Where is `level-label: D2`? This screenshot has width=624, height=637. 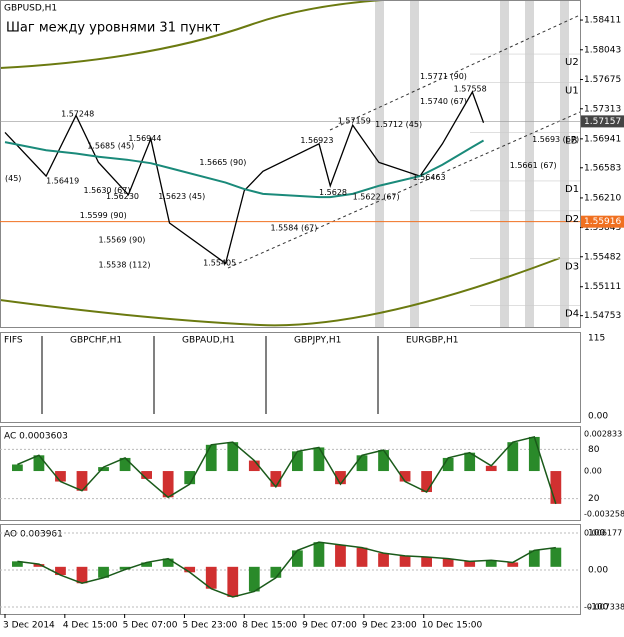
level-label: D2 is located at coordinates (572, 219).